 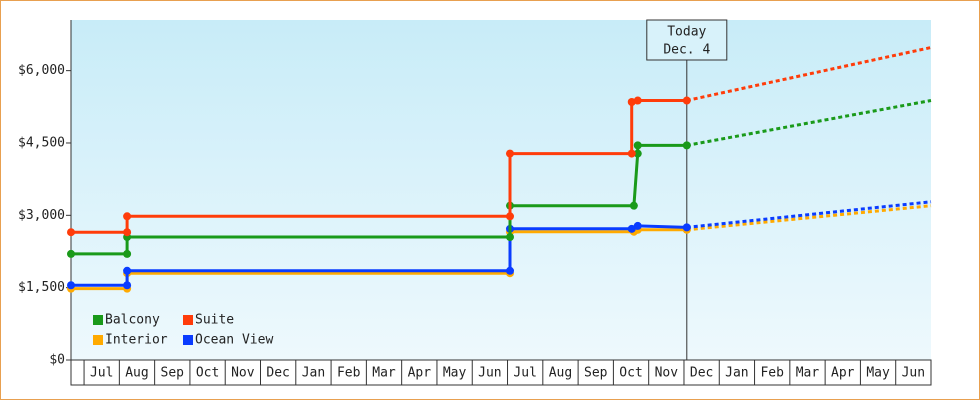 I want to click on today-box, so click(x=687, y=40).